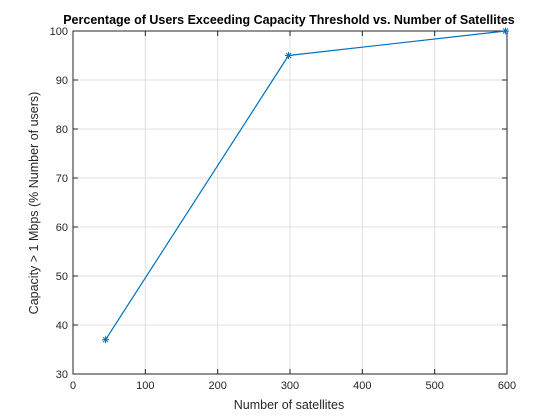  I want to click on y-tick-label: 40, so click(62, 326).